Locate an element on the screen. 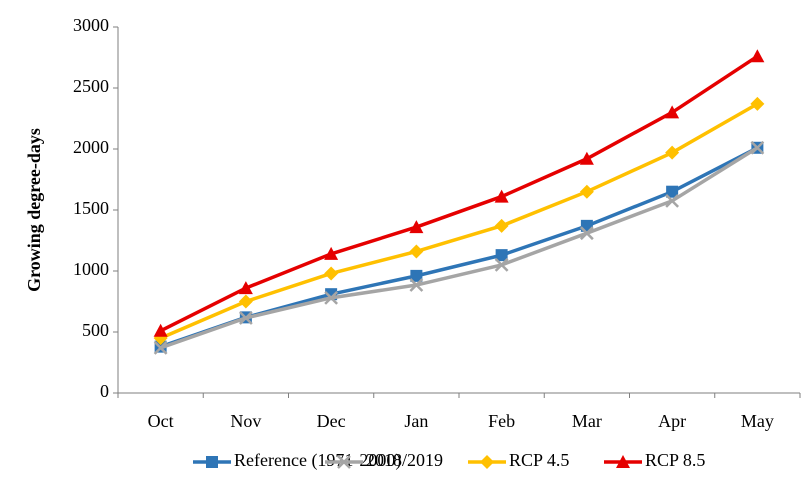 The image size is (801, 492). y-axis-label: Growing degree-days is located at coordinates (34, 210).